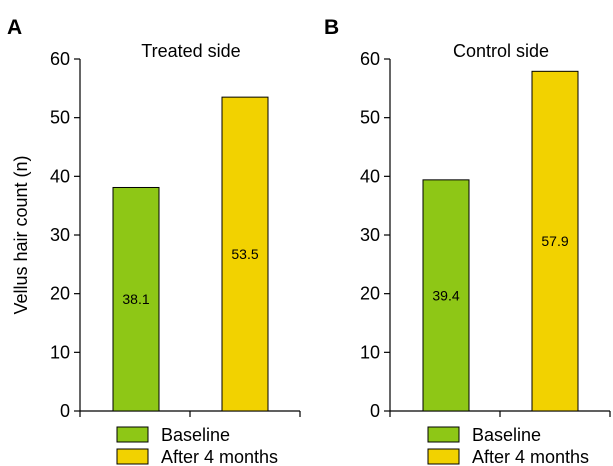 The width and height of the screenshot is (613, 466). What do you see at coordinates (195, 435) in the screenshot?
I see `panel-a-legend-label: Baseline` at bounding box center [195, 435].